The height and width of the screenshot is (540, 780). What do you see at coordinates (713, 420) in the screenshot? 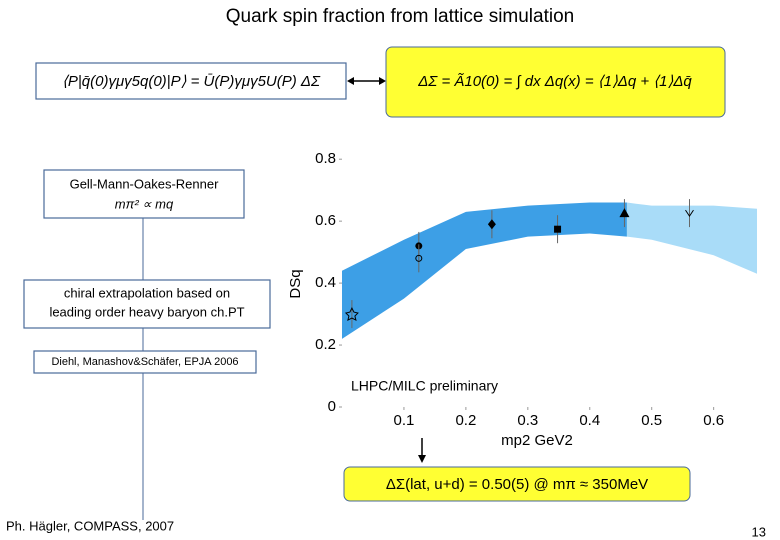
I see `x-tick-label: 0.6` at bounding box center [713, 420].